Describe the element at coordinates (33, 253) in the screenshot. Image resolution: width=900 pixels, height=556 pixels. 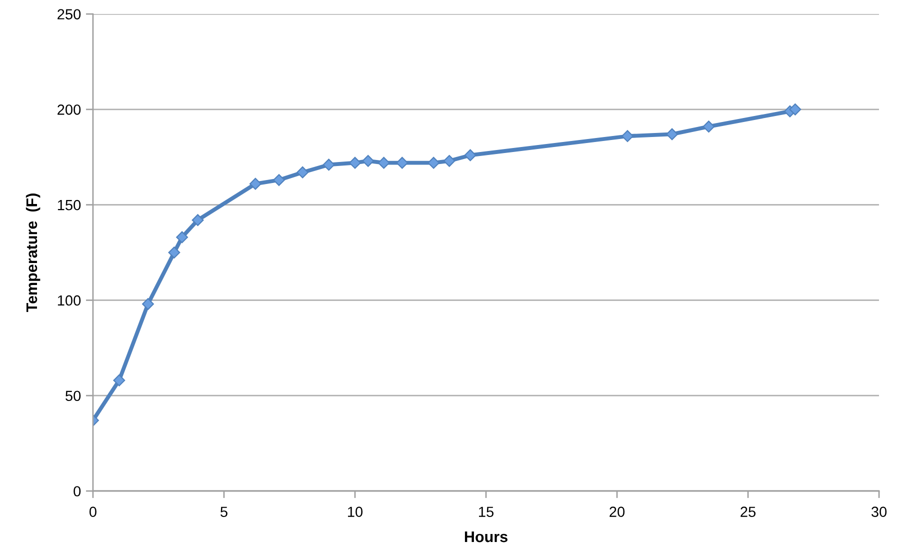
I see `y-axis-title: Temperature (F)` at that location.